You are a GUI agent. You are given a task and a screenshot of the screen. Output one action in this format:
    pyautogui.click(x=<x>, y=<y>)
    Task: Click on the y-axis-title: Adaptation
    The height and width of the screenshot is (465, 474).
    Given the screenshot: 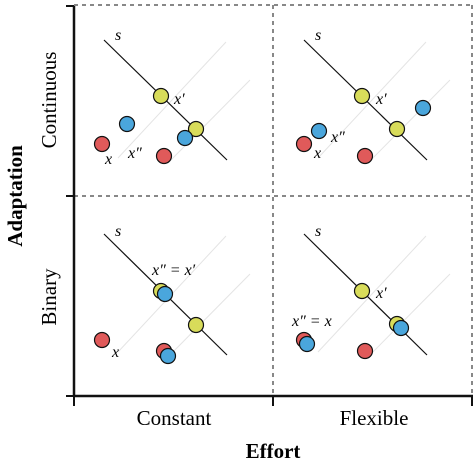 What is the action you would take?
    pyautogui.click(x=15, y=196)
    